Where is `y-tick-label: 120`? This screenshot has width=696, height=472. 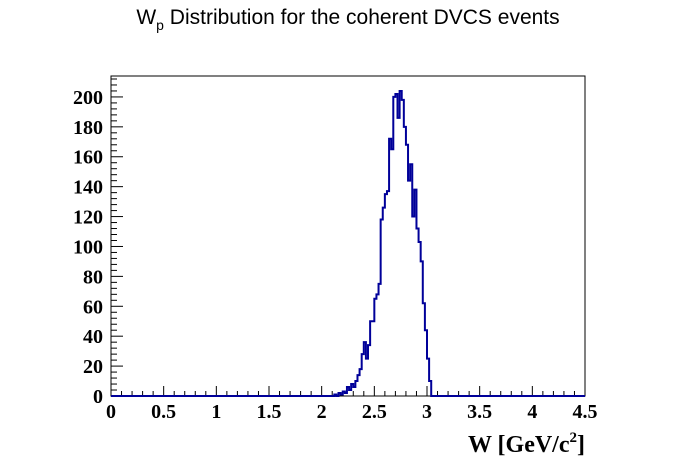 y-tick-label: 120 is located at coordinates (88, 218).